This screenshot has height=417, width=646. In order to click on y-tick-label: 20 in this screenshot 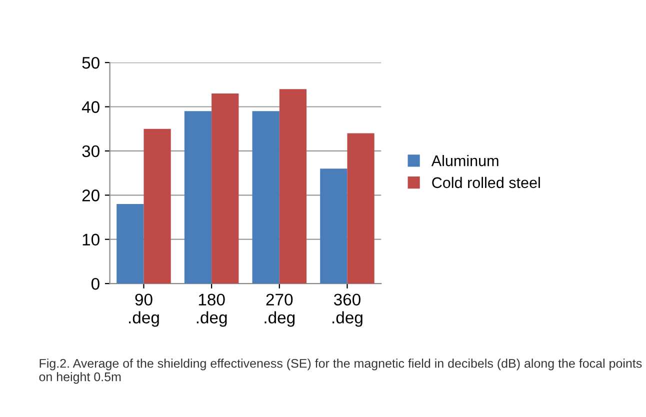, I will do `click(91, 196)`.